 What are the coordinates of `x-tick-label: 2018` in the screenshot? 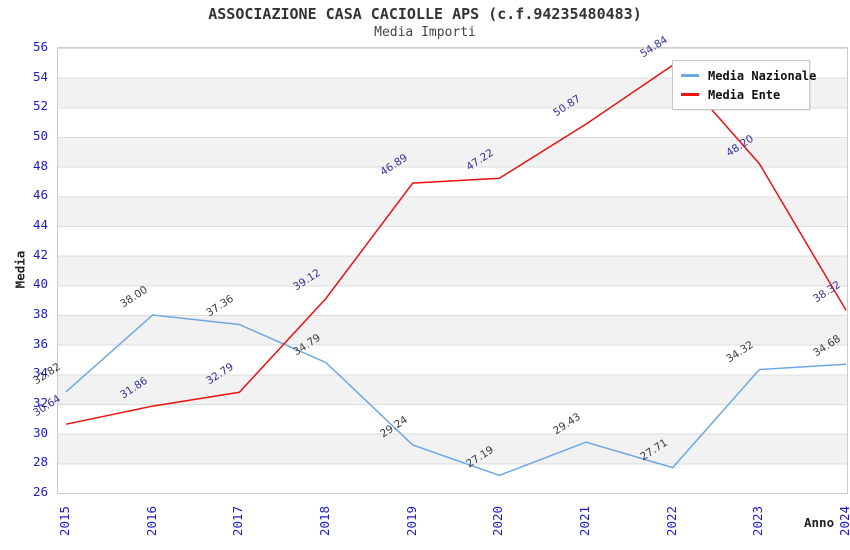 It's located at (324, 521).